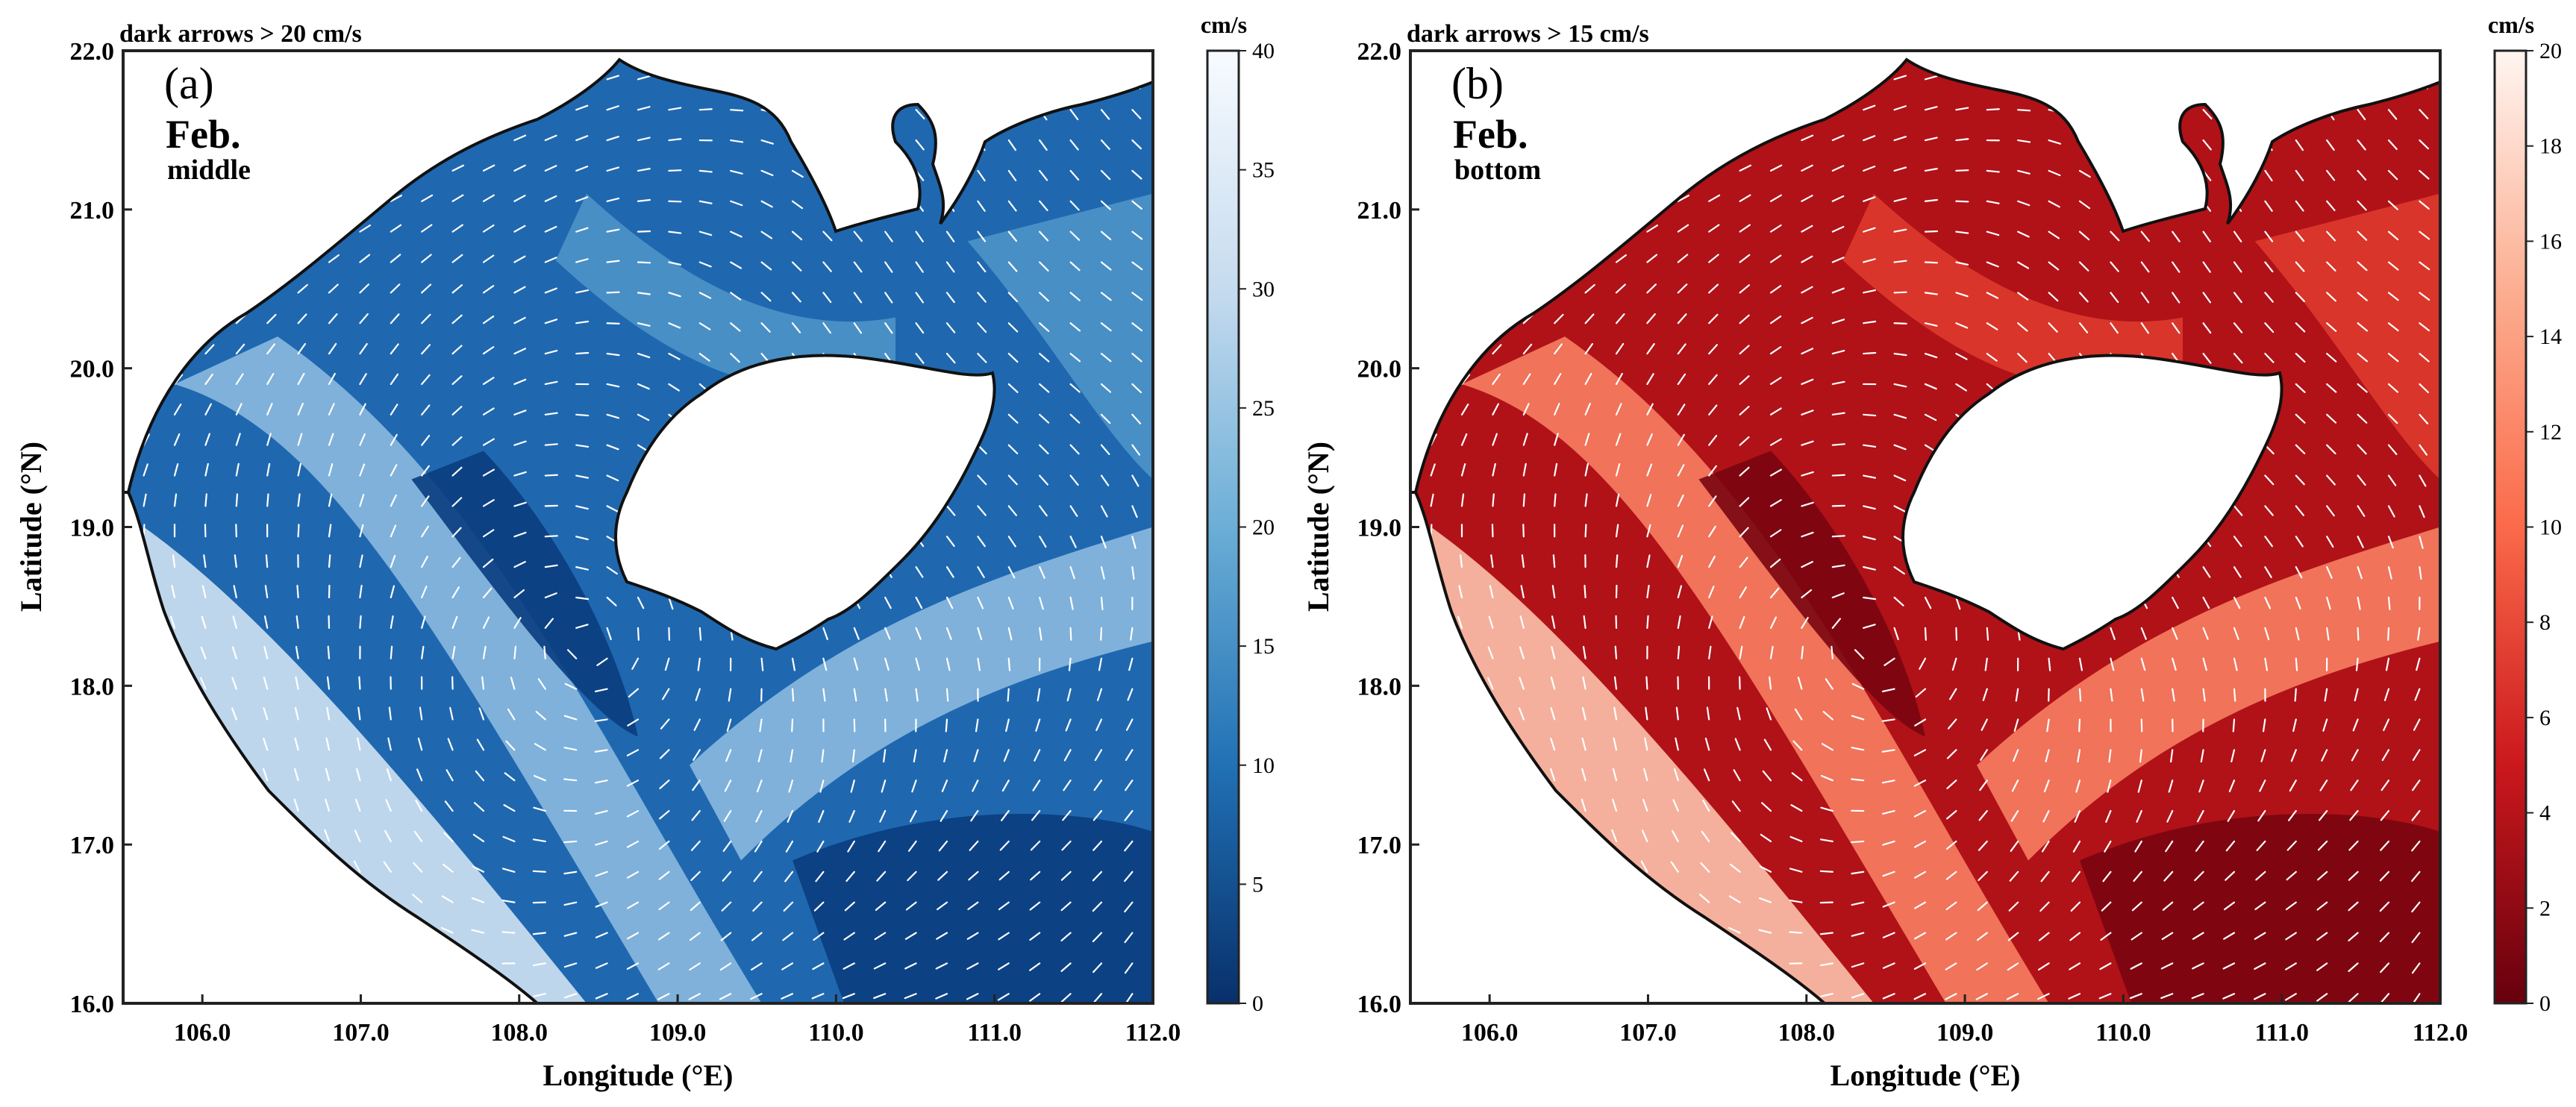  I want to click on field-speed-band, so click(2012, 292).